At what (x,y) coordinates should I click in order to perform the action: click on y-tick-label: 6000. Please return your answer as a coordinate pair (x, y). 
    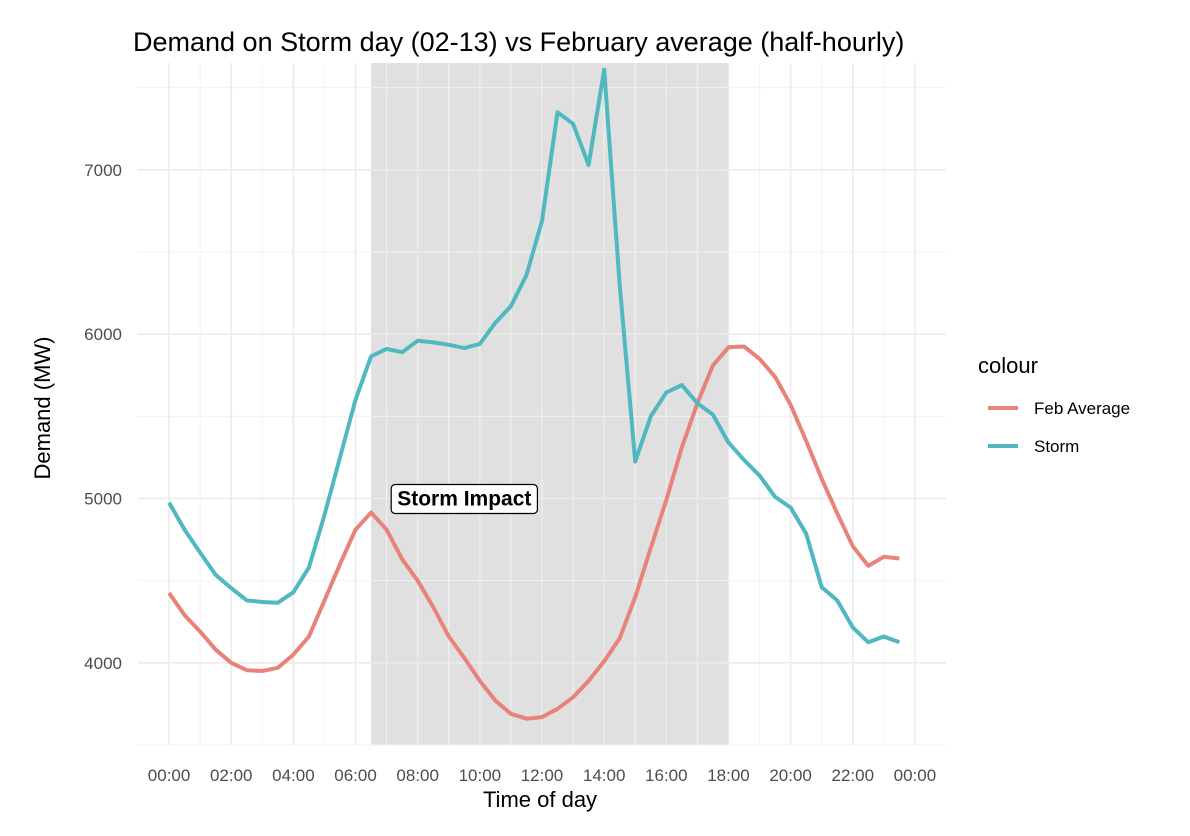
    Looking at the image, I should click on (103, 334).